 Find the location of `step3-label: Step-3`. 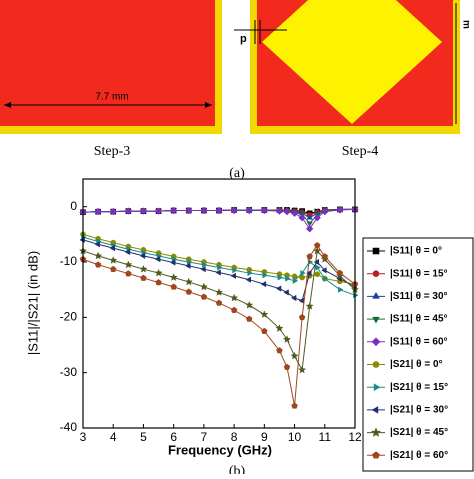

step3-label: Step-3 is located at coordinates (112, 151).